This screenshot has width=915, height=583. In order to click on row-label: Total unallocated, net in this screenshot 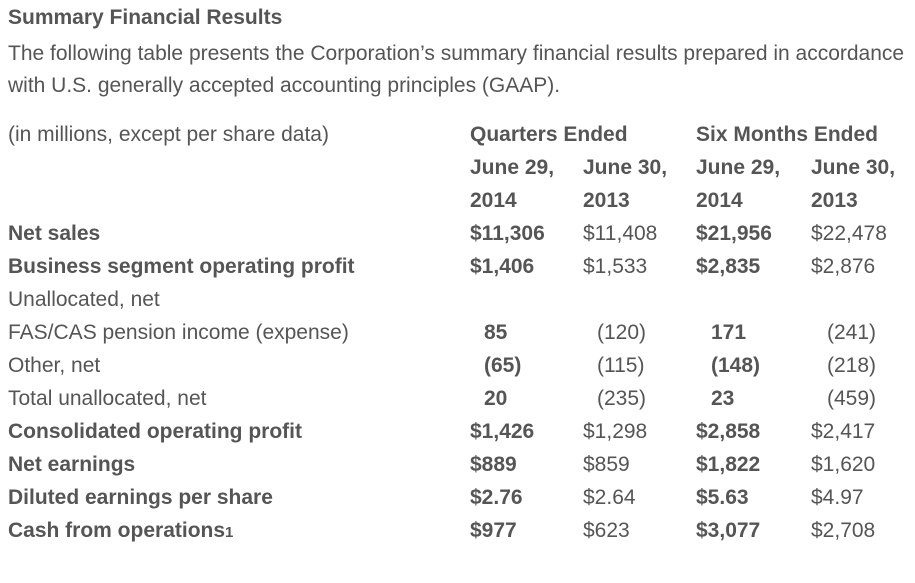, I will do `click(107, 398)`.